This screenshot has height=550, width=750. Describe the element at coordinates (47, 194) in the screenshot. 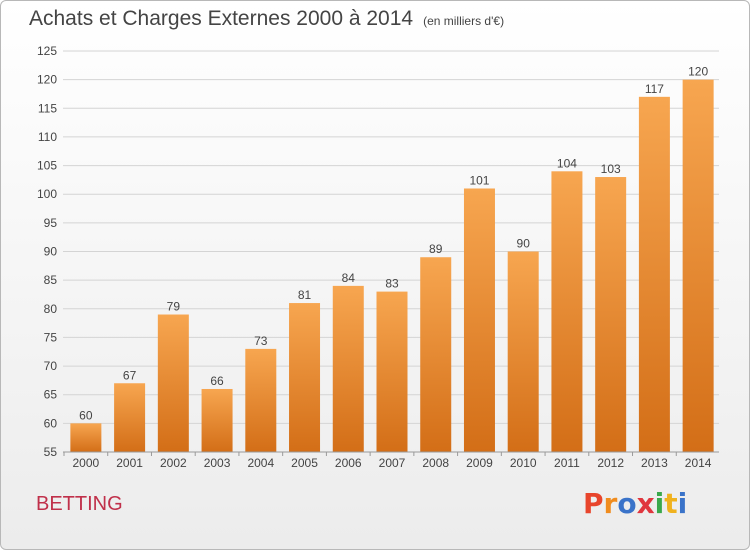

I see `y-tick-label: 100` at that location.